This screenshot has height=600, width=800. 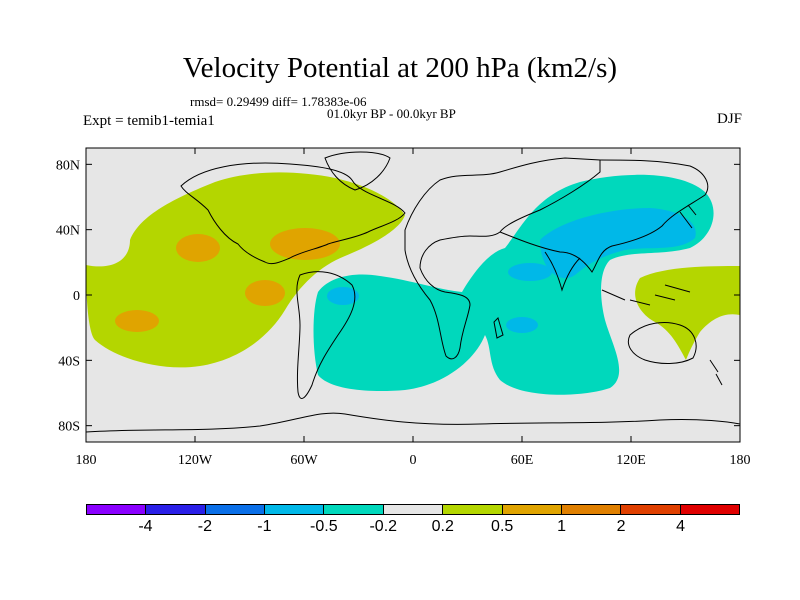 I want to click on coastline-japan, so click(x=688, y=216).